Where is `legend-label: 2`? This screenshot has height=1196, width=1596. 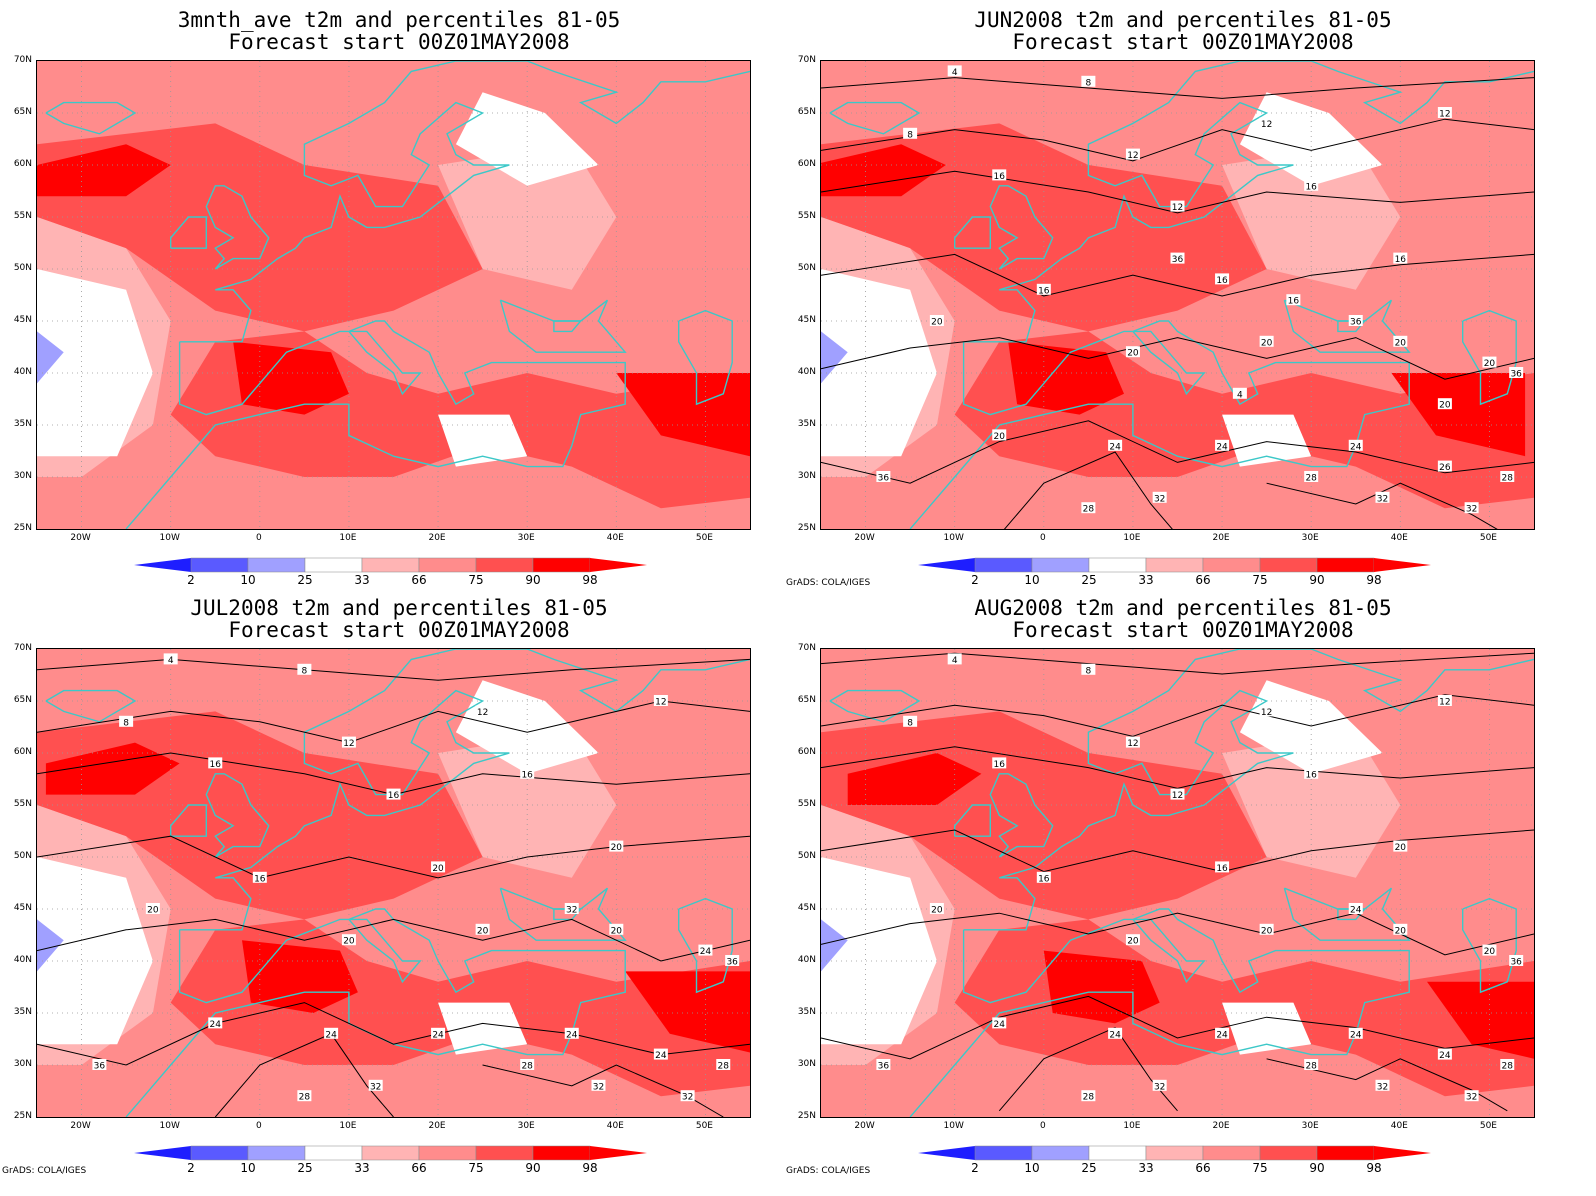
legend-label: 2 is located at coordinates (975, 1168).